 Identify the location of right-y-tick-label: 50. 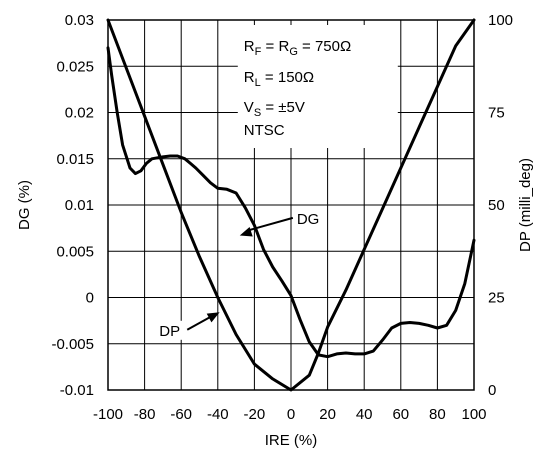
(496, 205).